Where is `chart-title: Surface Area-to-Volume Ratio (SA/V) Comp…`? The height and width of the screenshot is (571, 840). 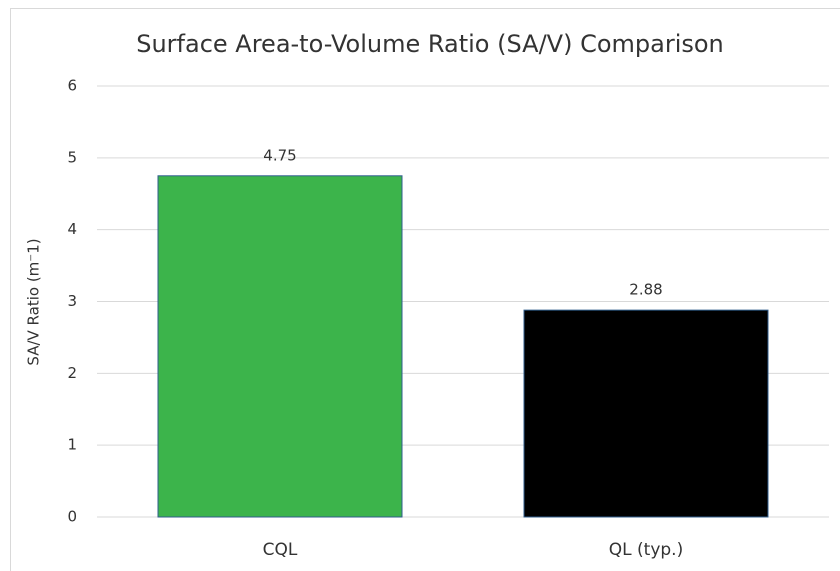 chart-title: Surface Area-to-Volume Ratio (SA/V) Comp… is located at coordinates (430, 44).